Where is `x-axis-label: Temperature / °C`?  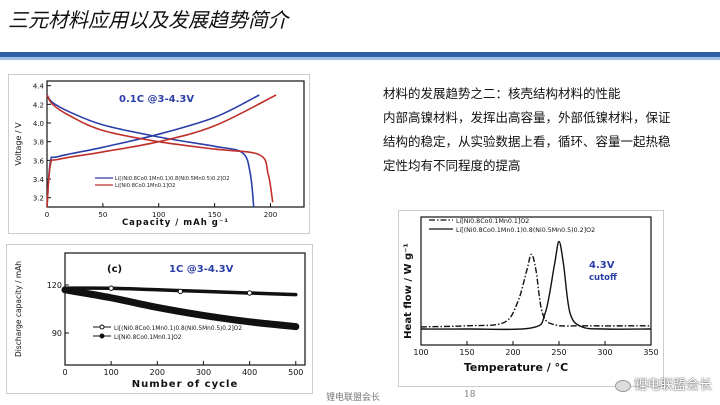 x-axis-label: Temperature / °C is located at coordinates (516, 367).